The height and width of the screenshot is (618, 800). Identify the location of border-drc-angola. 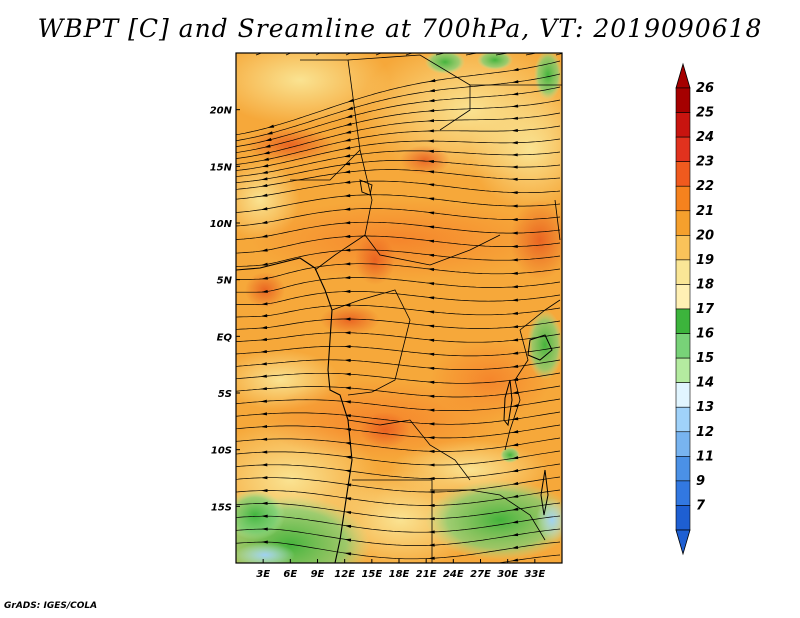
(409, 450).